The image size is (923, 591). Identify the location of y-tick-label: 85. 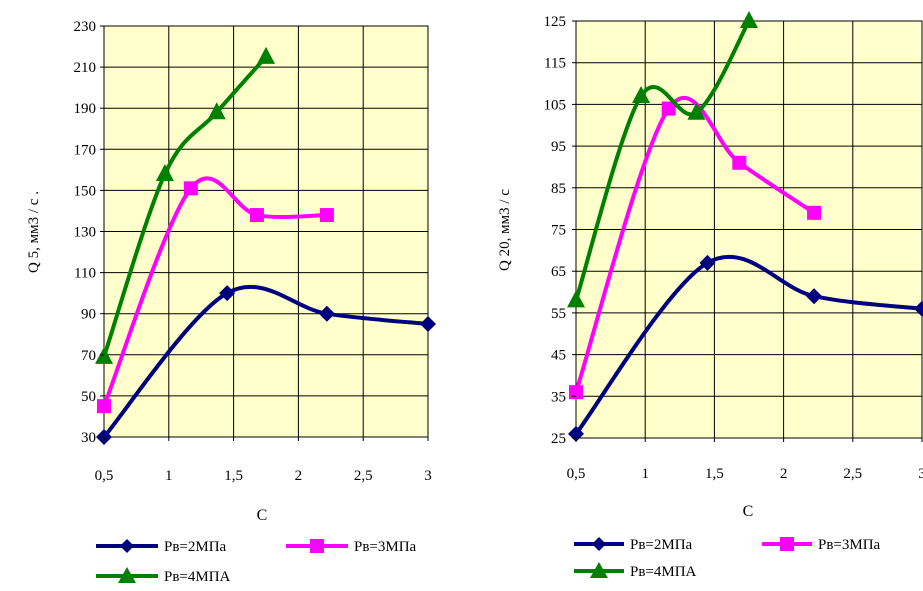
(558, 189).